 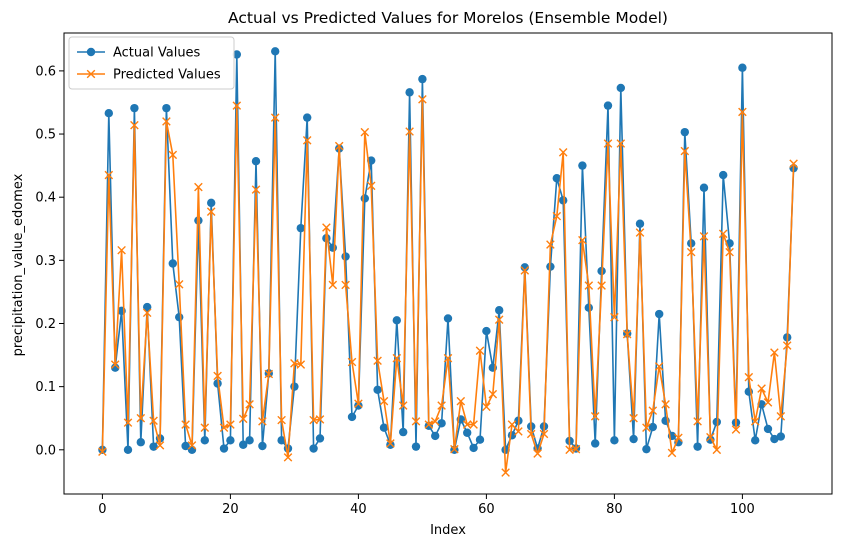 I want to click on x-axis: 0 20 40 60 80 100, so click(x=426, y=505).